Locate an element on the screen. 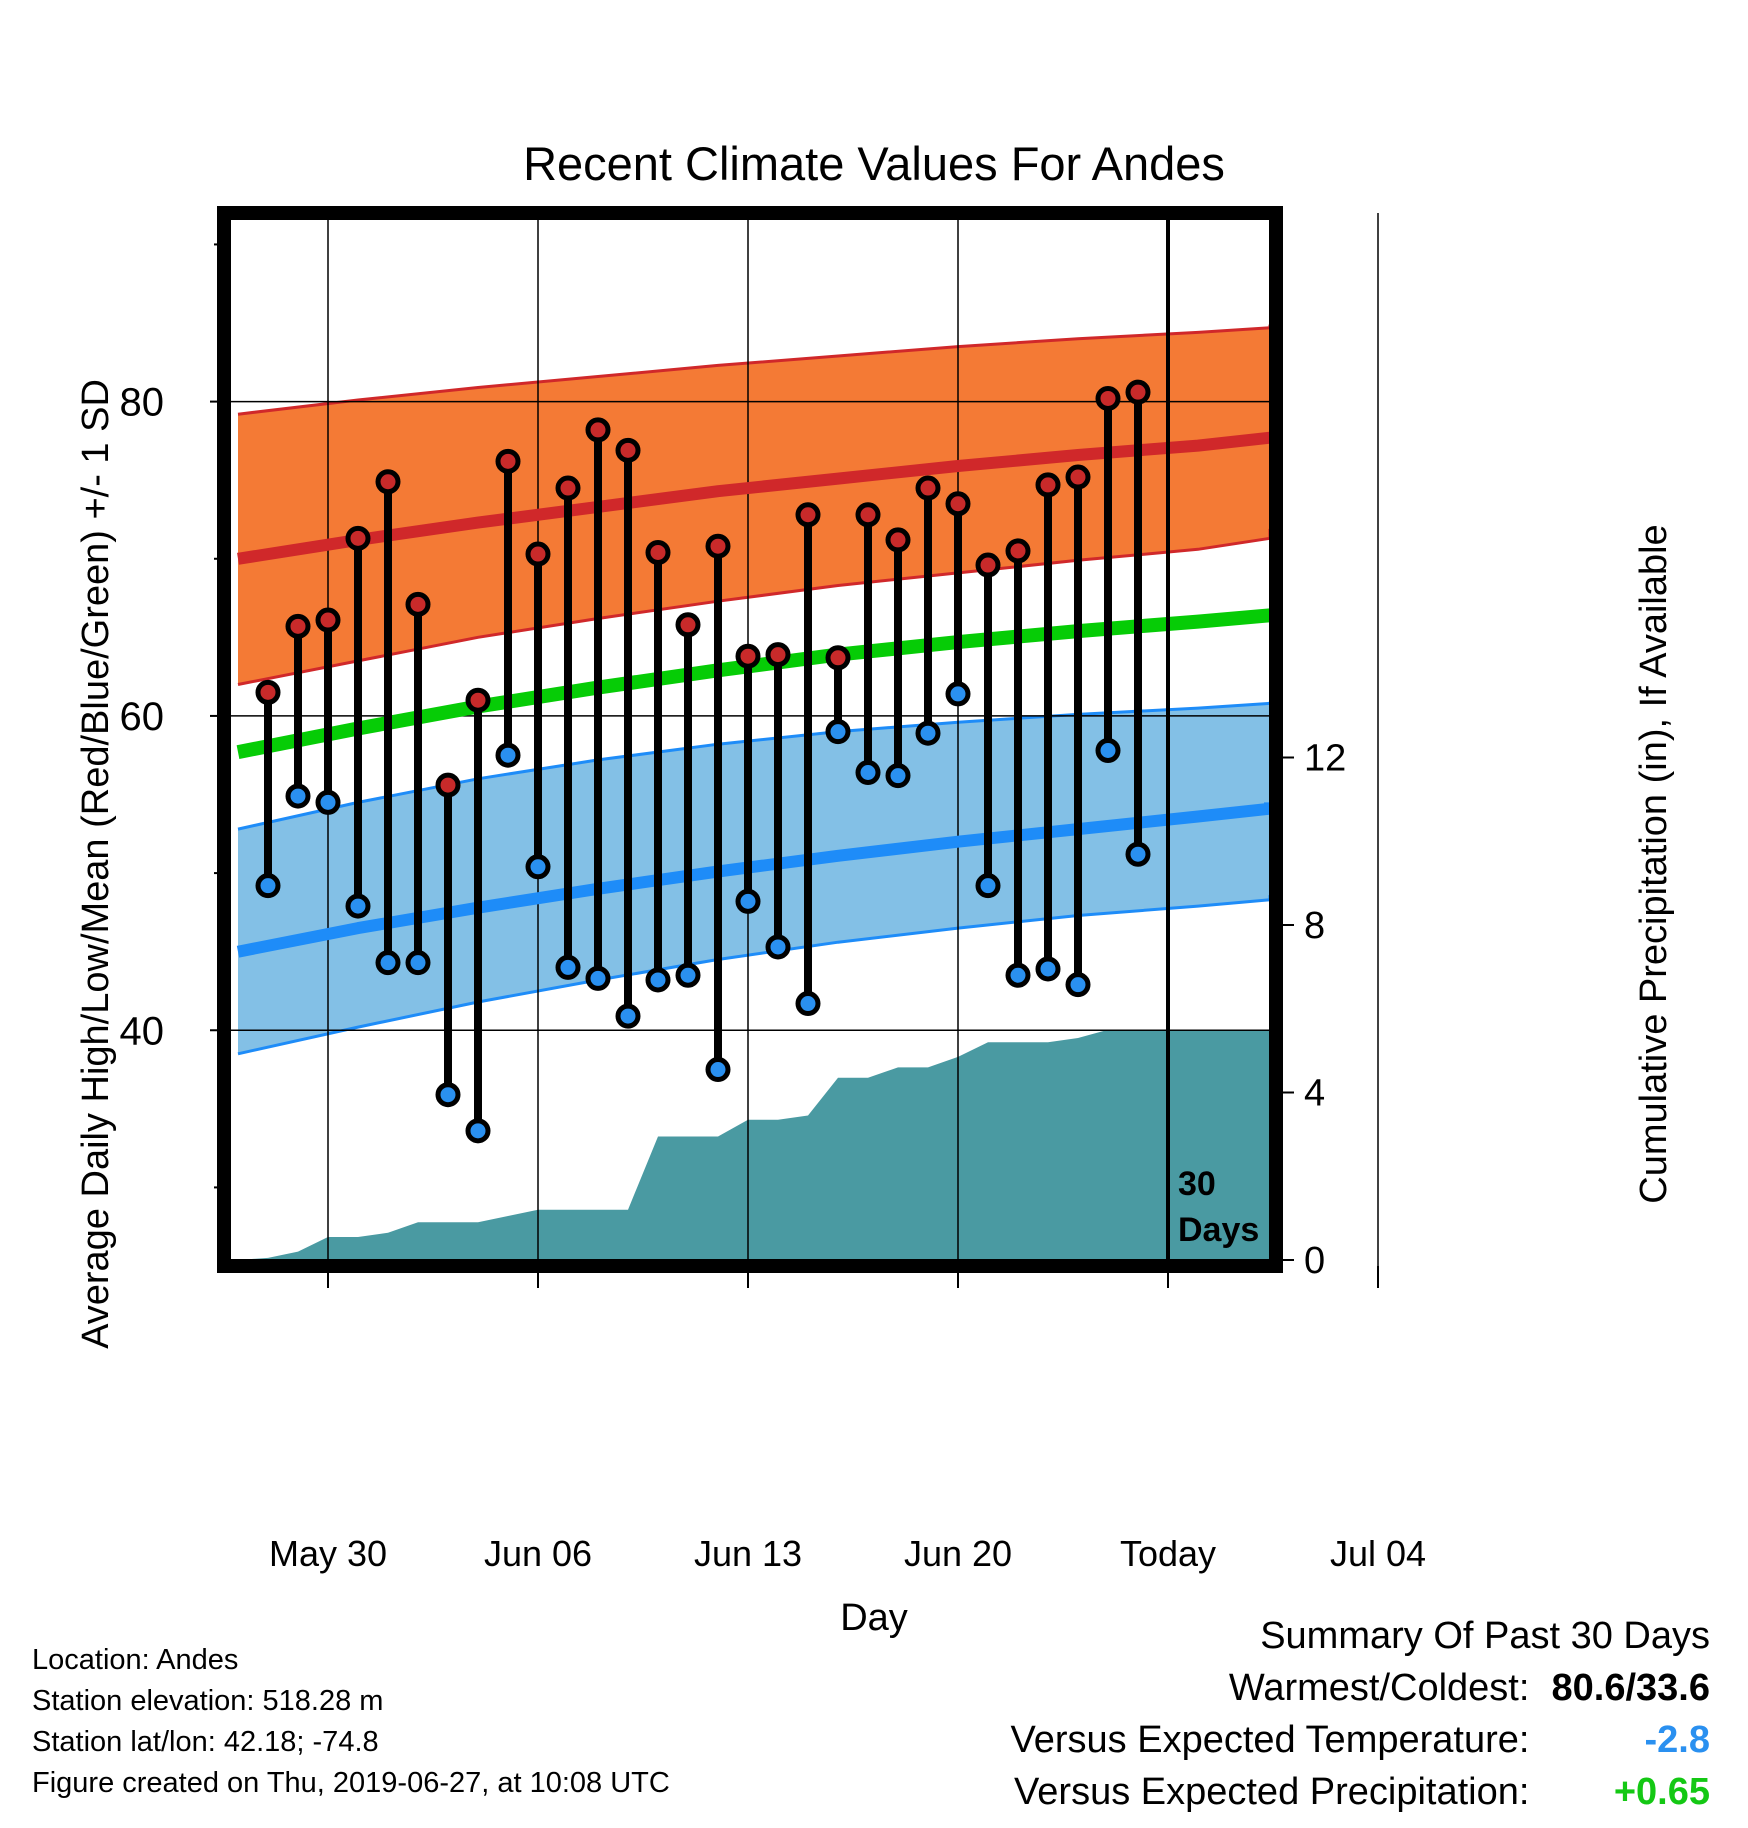  high-minus-sd-line is located at coordinates (754, 607).